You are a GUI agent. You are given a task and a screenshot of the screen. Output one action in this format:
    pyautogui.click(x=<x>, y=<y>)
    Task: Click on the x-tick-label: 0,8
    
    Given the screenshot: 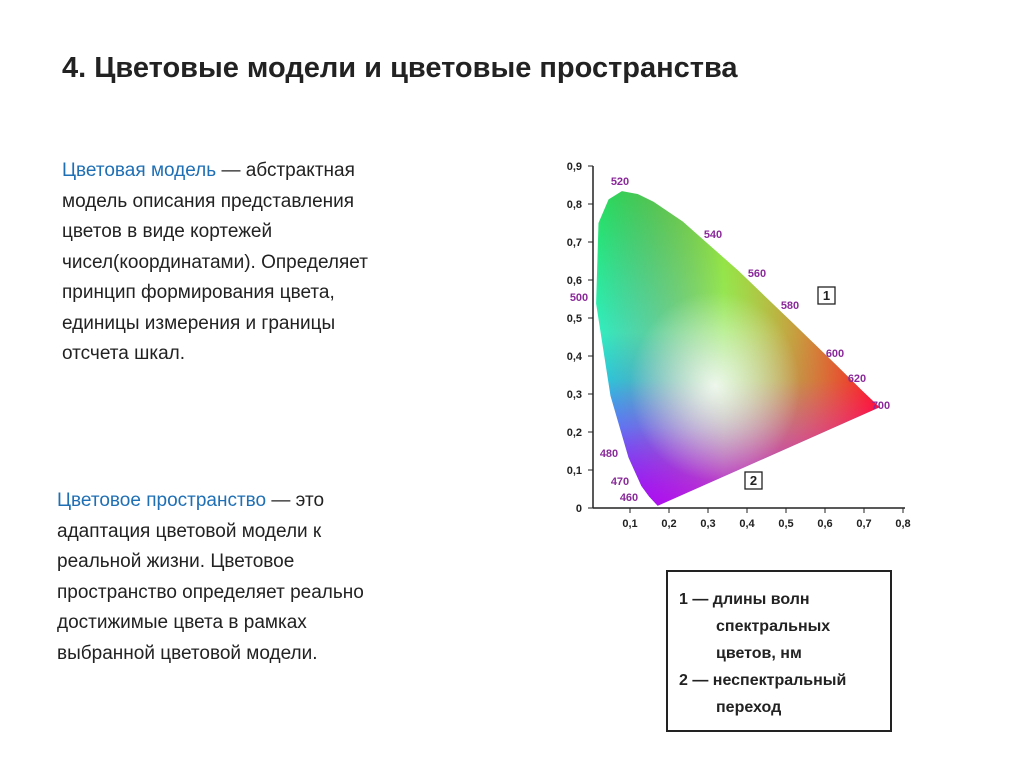 What is the action you would take?
    pyautogui.click(x=902, y=524)
    